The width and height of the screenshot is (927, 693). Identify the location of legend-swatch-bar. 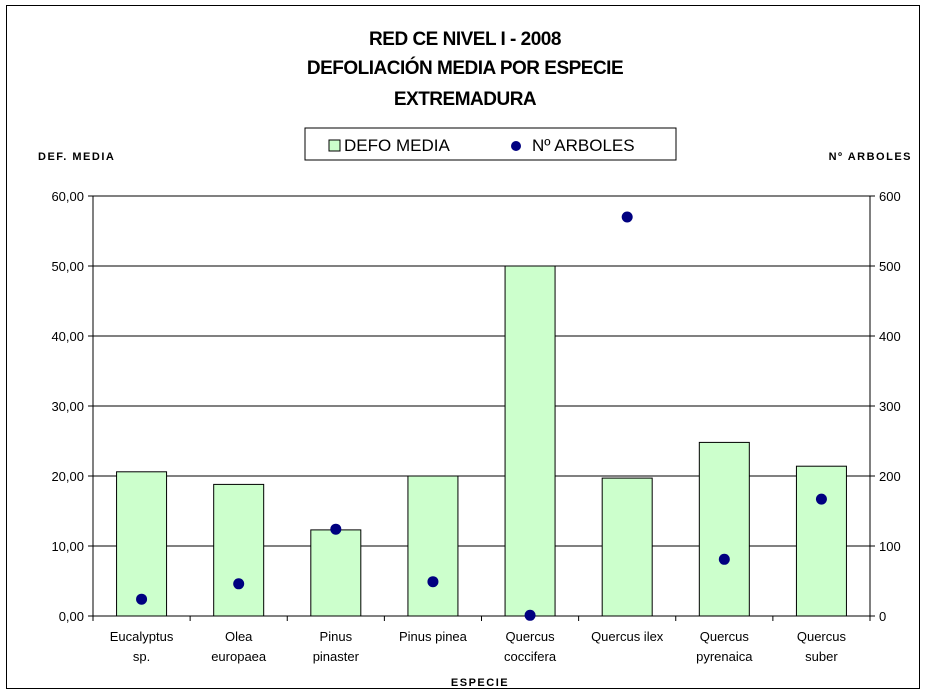
(334, 145).